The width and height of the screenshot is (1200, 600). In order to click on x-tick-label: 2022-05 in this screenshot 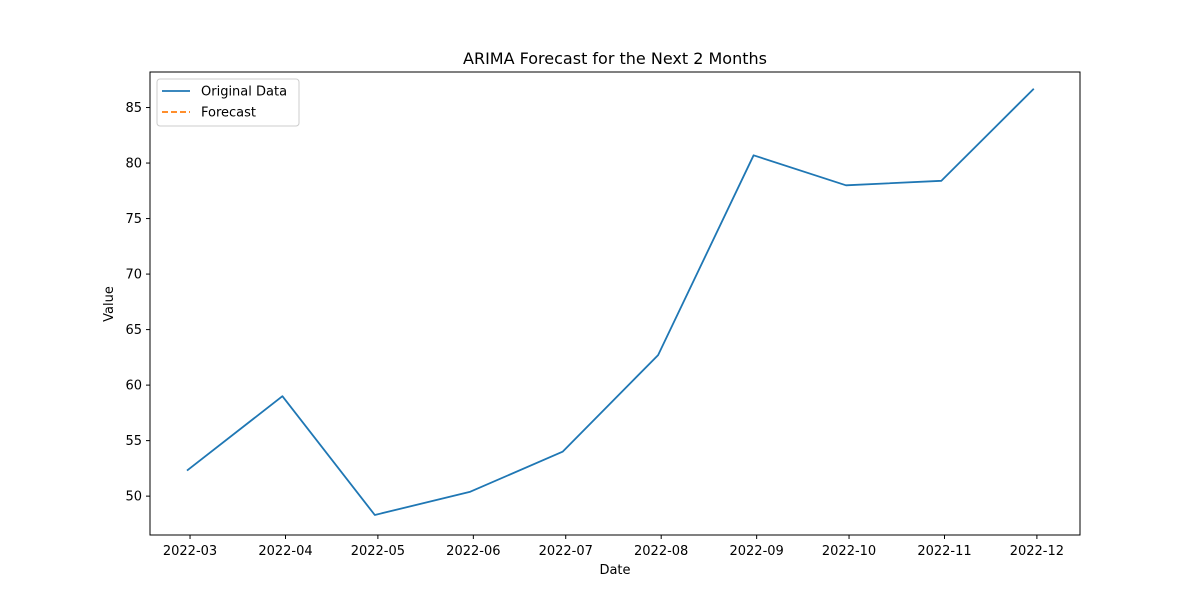, I will do `click(378, 551)`.